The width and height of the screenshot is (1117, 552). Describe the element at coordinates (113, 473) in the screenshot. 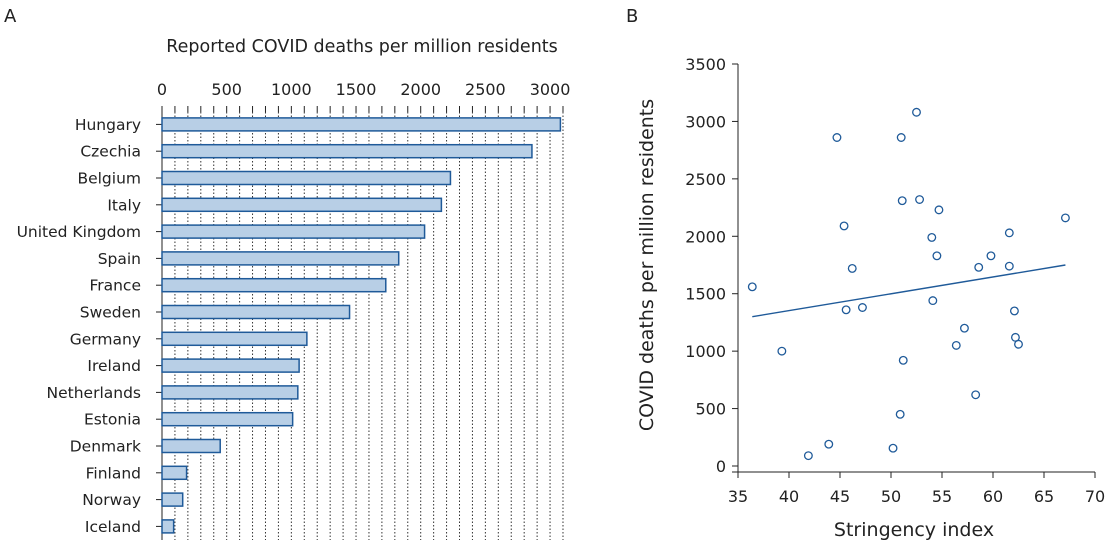

I see `category-label: Finland` at that location.